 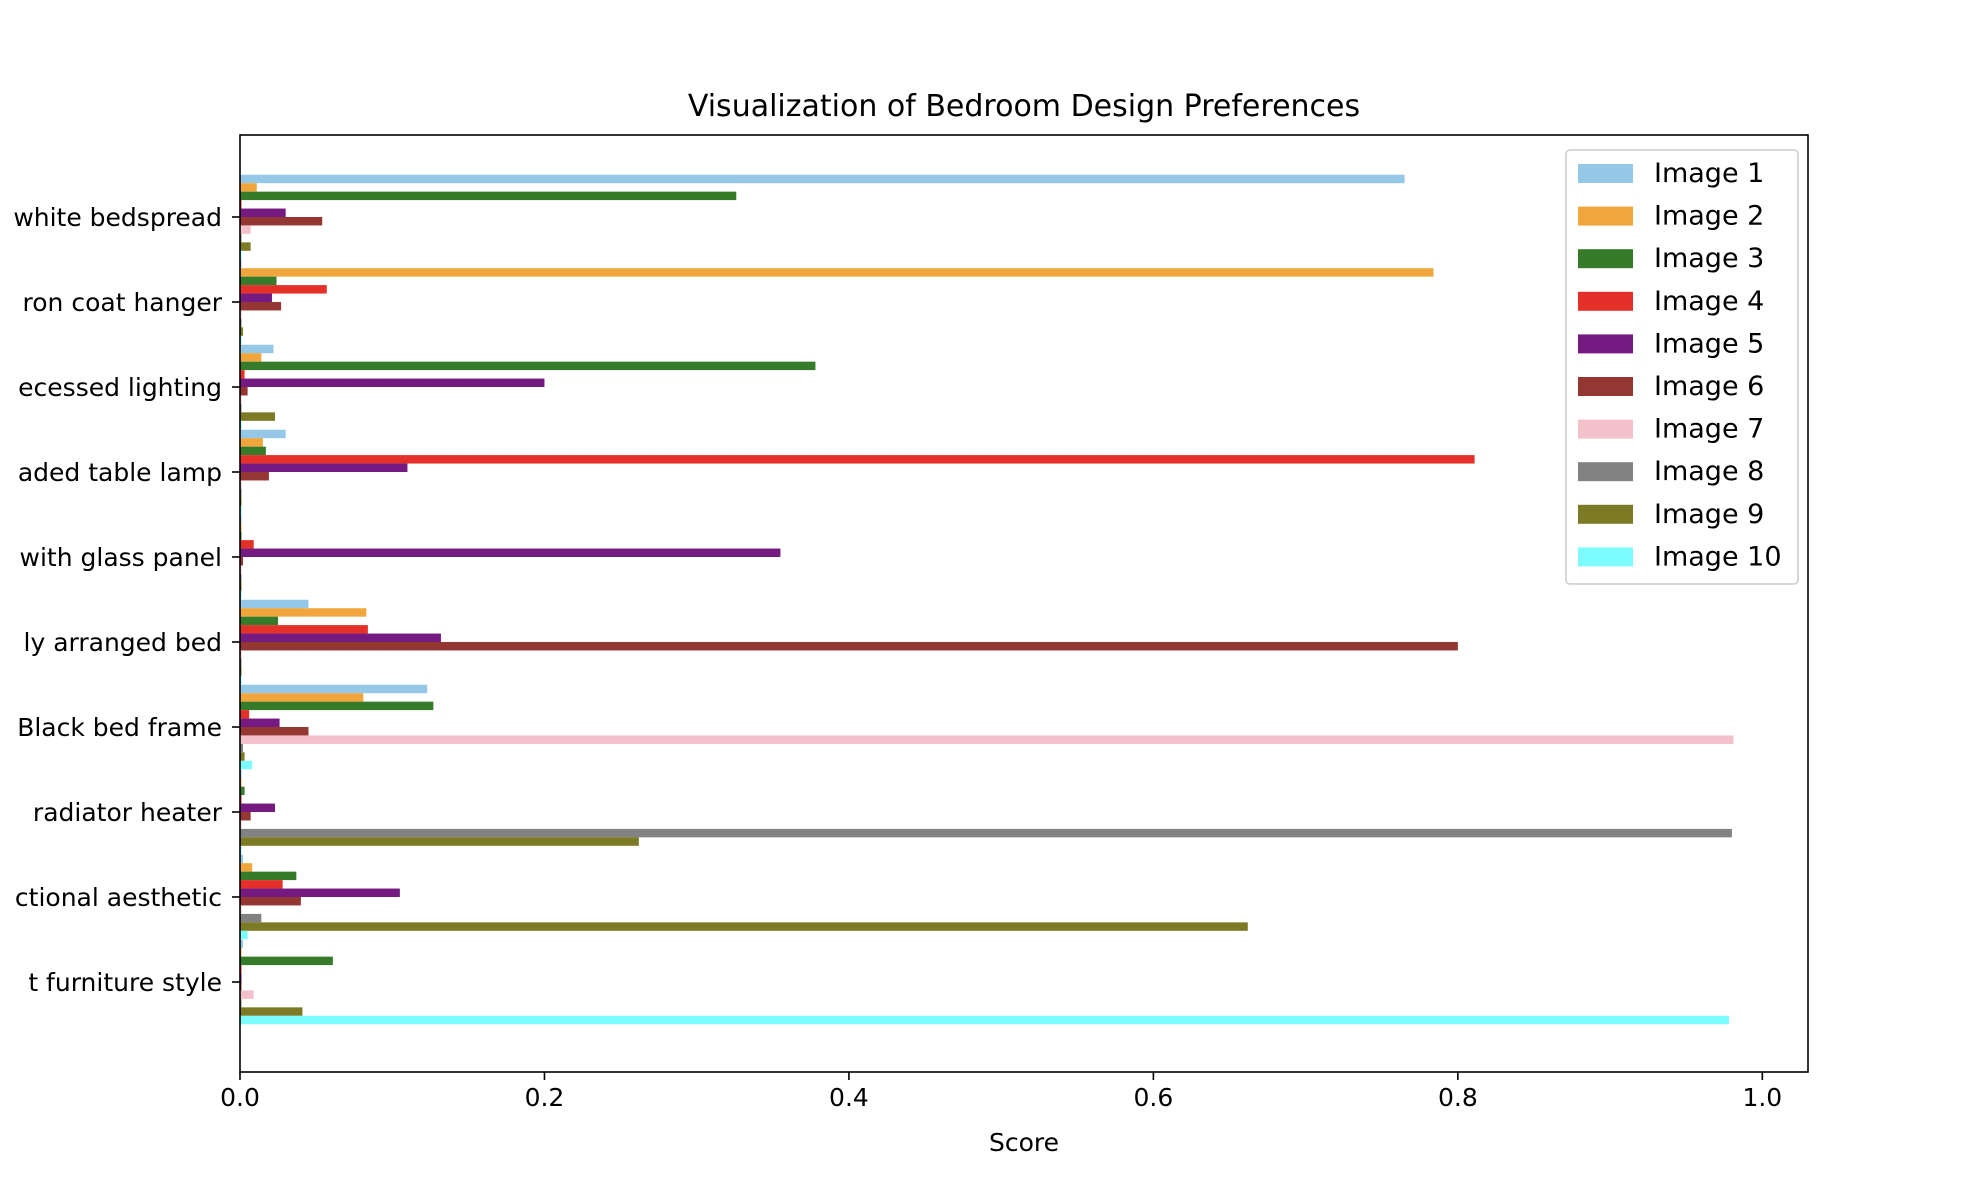 What do you see at coordinates (1458, 1097) in the screenshot?
I see `x-tick-label: 0.8` at bounding box center [1458, 1097].